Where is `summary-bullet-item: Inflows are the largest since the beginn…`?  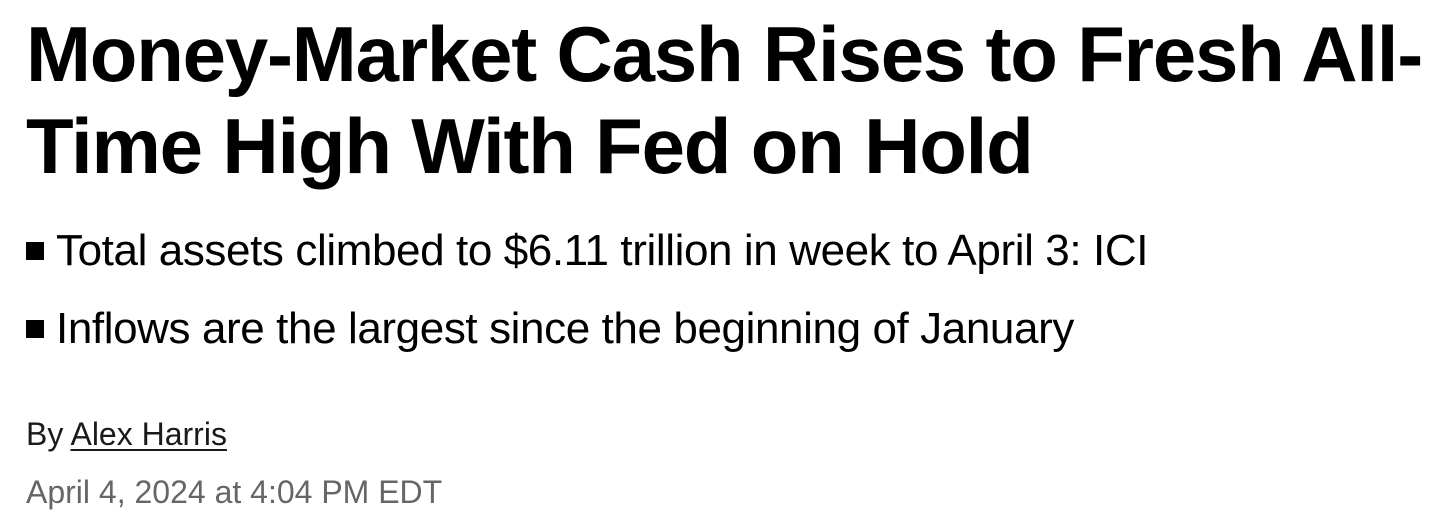 summary-bullet-item: Inflows are the largest since the beginn… is located at coordinates (731, 329).